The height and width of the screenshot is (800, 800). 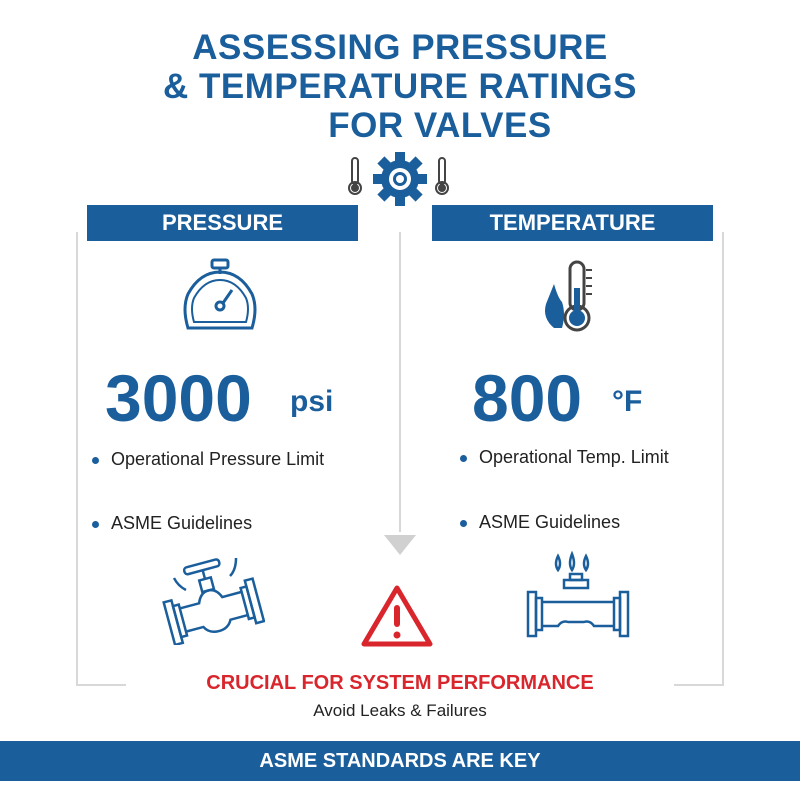 I want to click on header-icons, so click(x=398, y=179).